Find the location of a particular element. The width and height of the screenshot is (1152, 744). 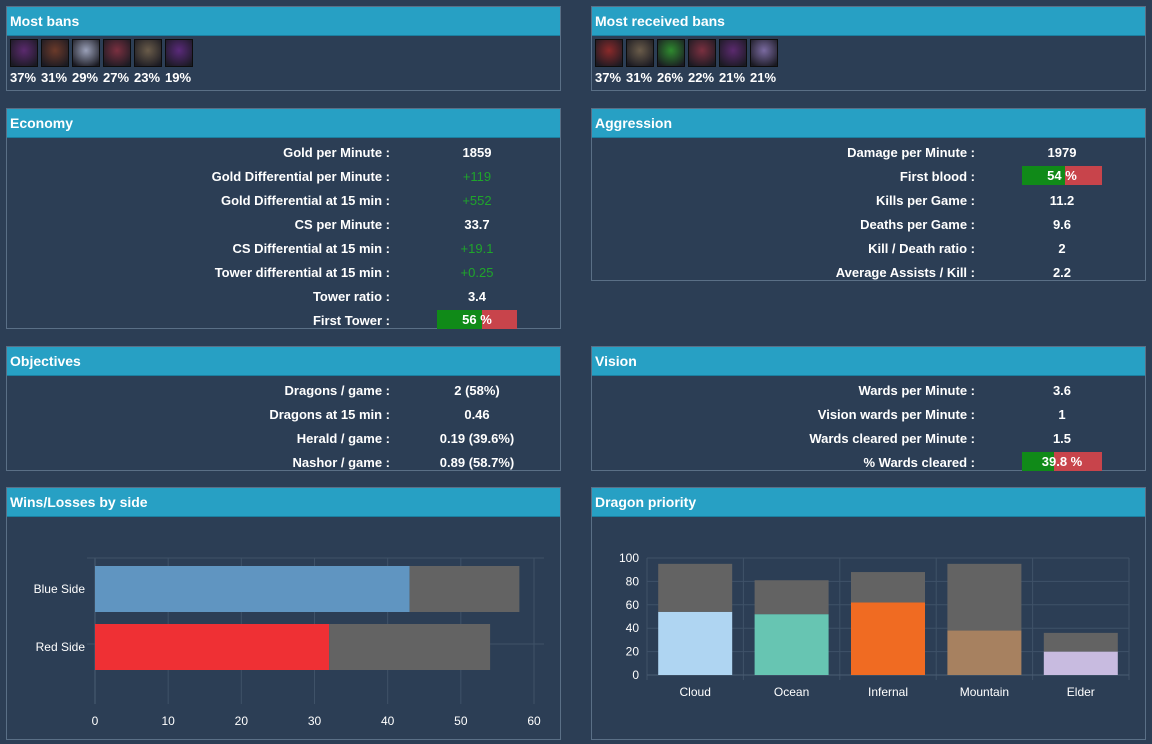

wards-cleared-value: 39.8 % is located at coordinates (1062, 461).